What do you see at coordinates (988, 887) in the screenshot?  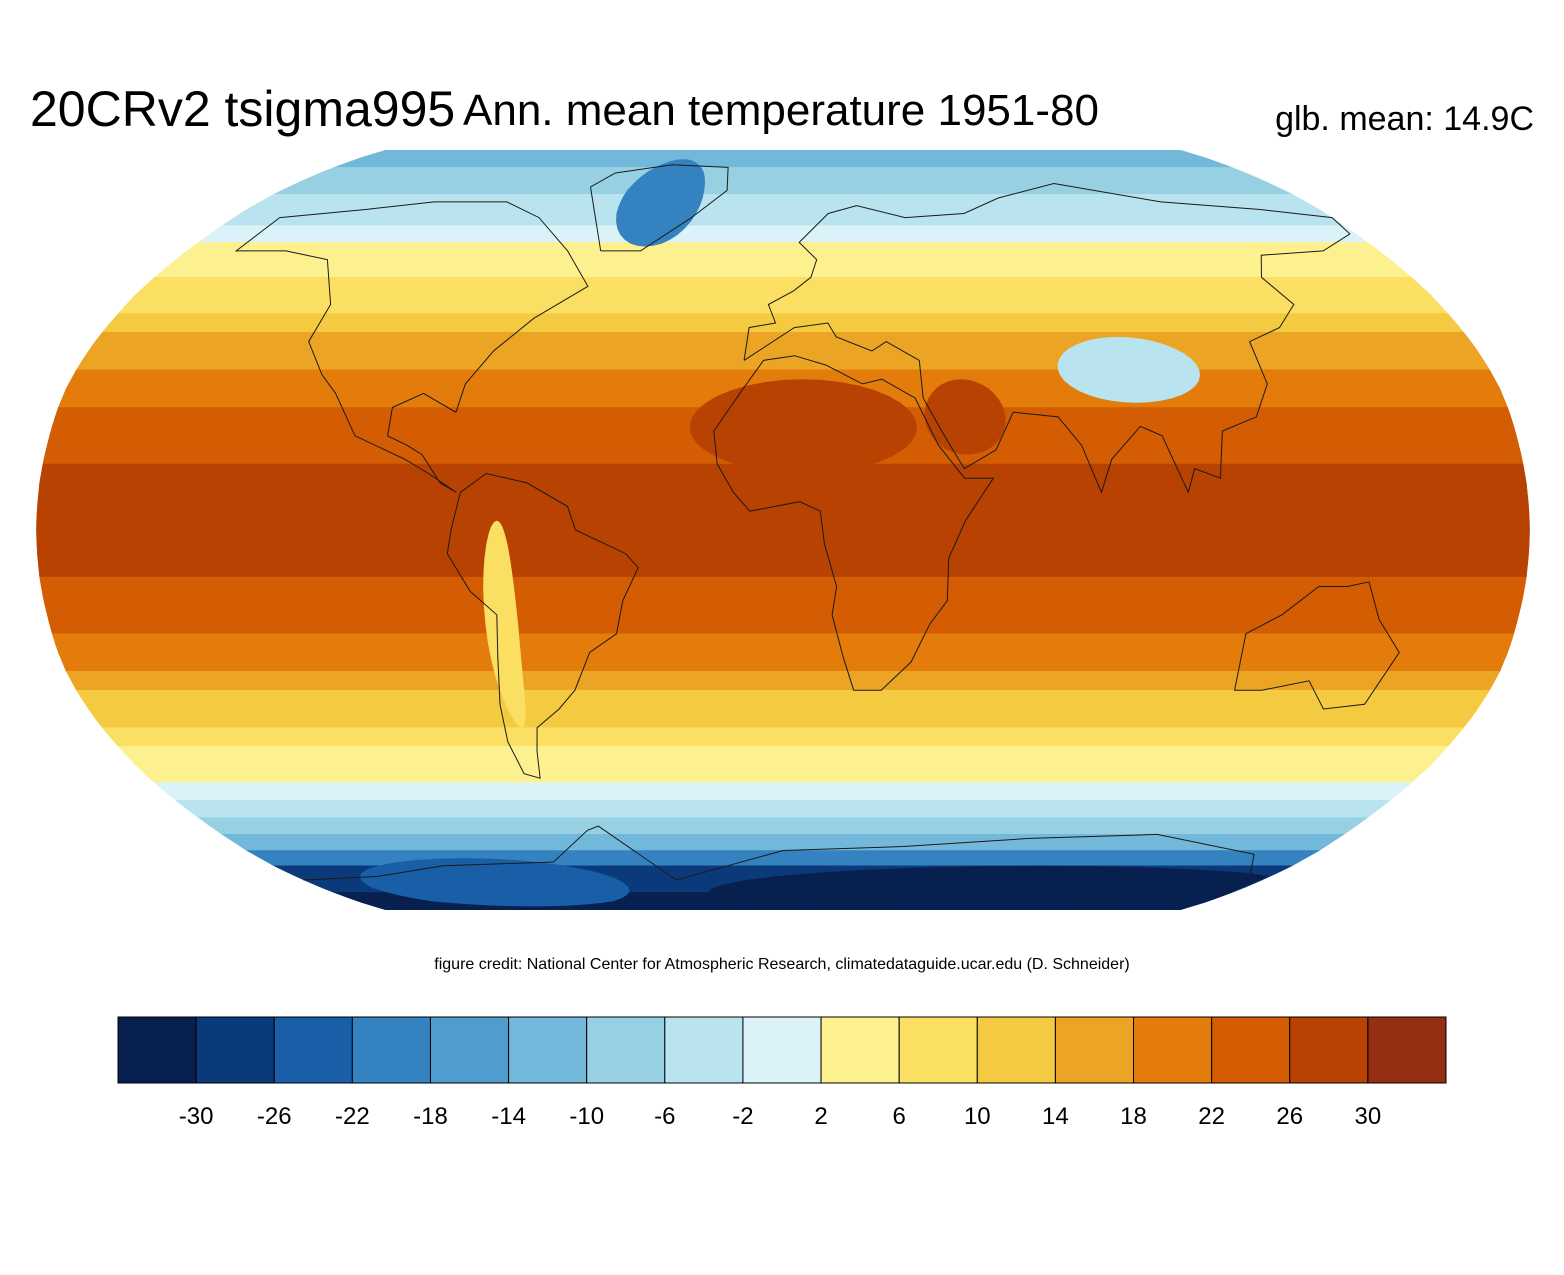 I see `region-antarctic-plateau` at bounding box center [988, 887].